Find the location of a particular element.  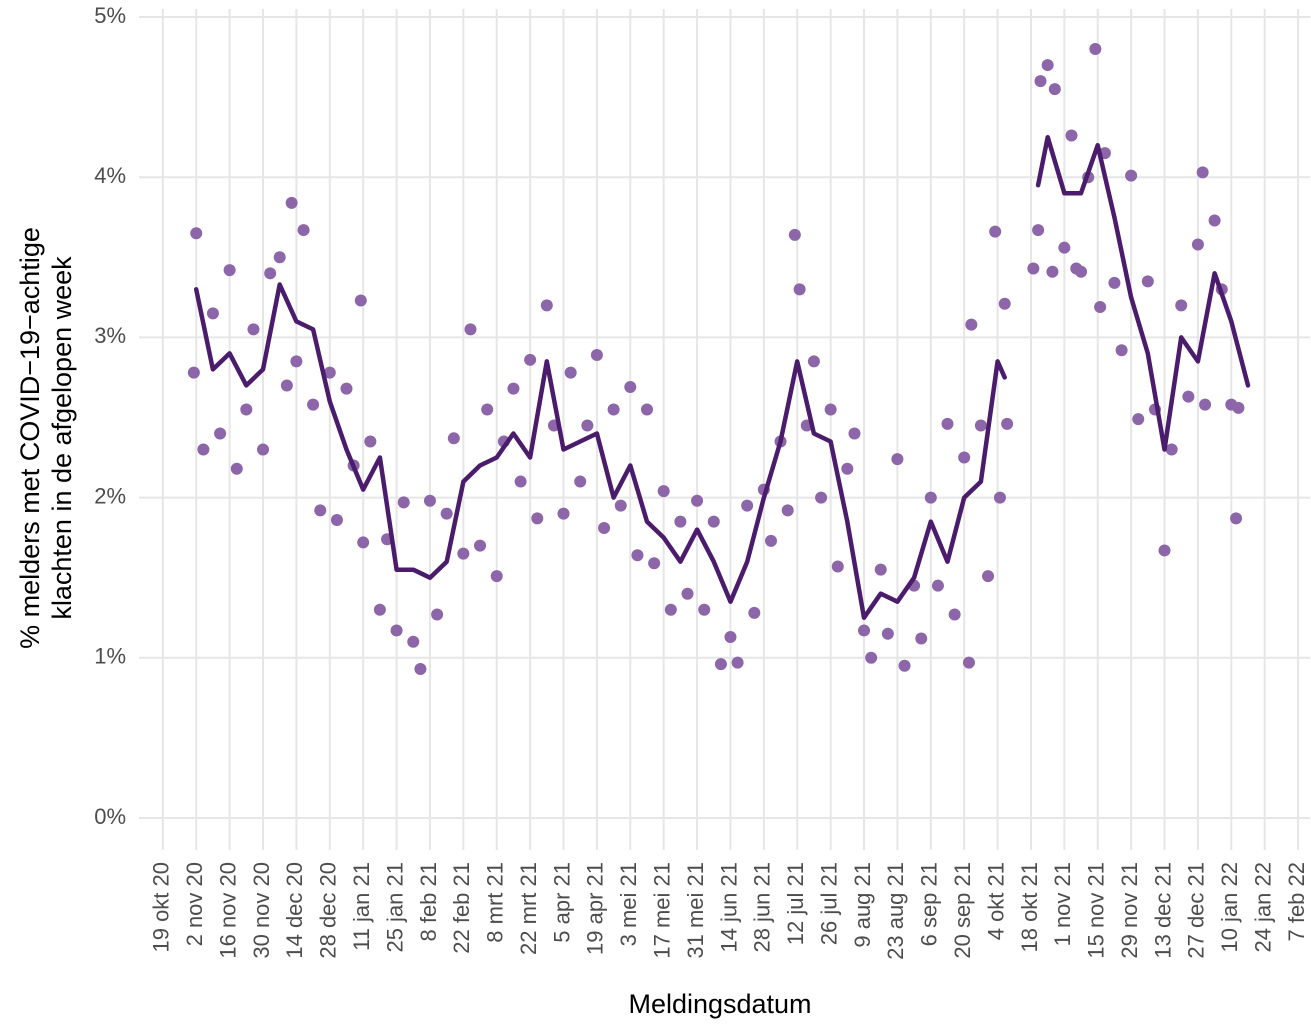

x-tick-label: 13 dec 21 is located at coordinates (1162, 910).